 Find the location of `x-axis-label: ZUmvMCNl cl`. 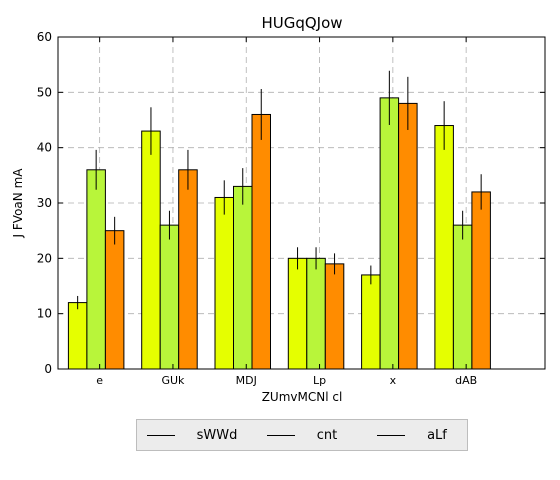

x-axis-label: ZUmvMCNl cl is located at coordinates (302, 397).